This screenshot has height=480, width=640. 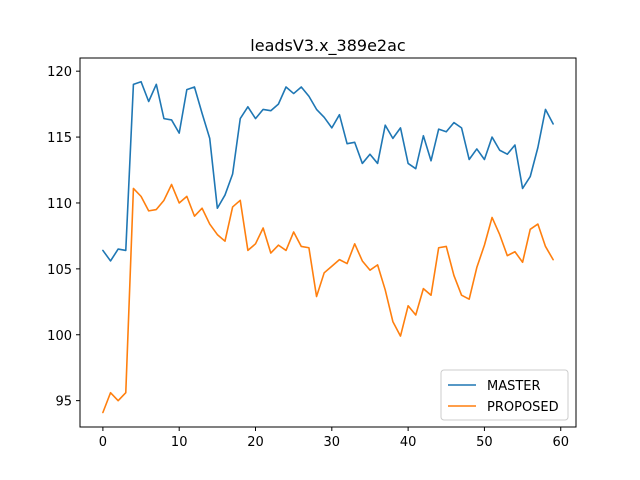 What do you see at coordinates (103, 442) in the screenshot?
I see `x-tick-label: 0` at bounding box center [103, 442].